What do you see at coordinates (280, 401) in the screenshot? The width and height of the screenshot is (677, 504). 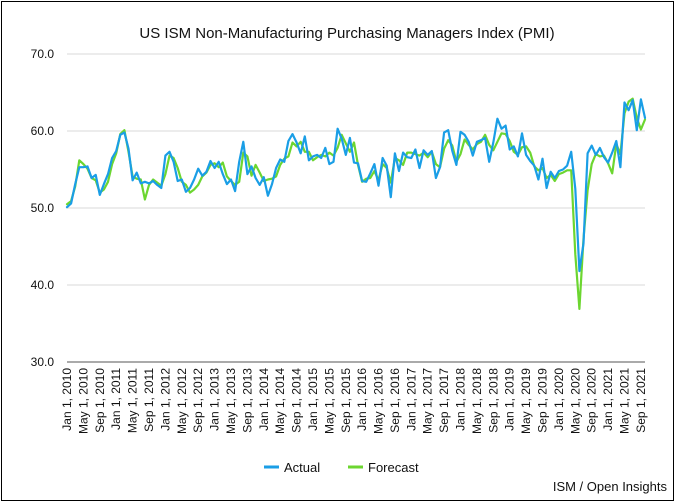 I see `x-tick-label: May 1, 2014` at bounding box center [280, 401].